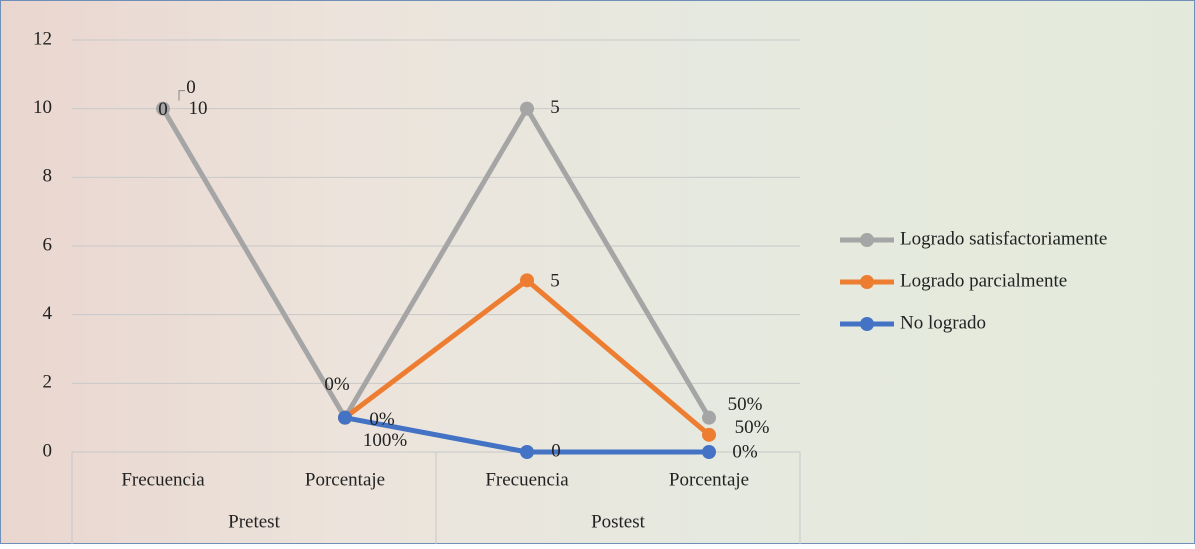 This screenshot has width=1195, height=549. I want to click on legend-label: No logrado, so click(943, 322).